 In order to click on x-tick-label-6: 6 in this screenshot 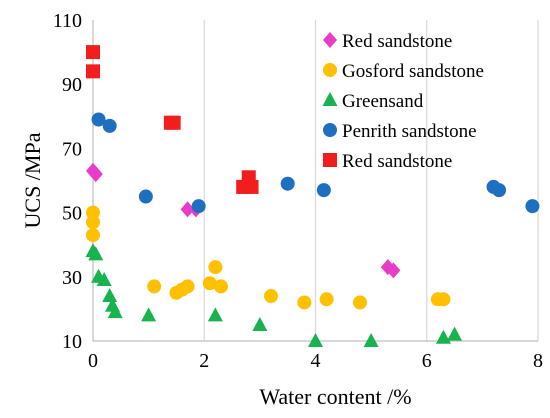, I will do `click(427, 361)`.